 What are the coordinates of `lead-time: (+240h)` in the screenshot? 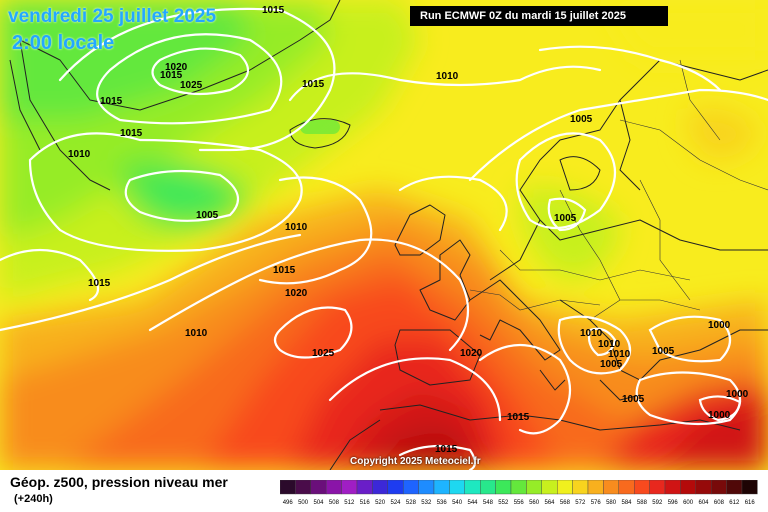 It's located at (33, 499).